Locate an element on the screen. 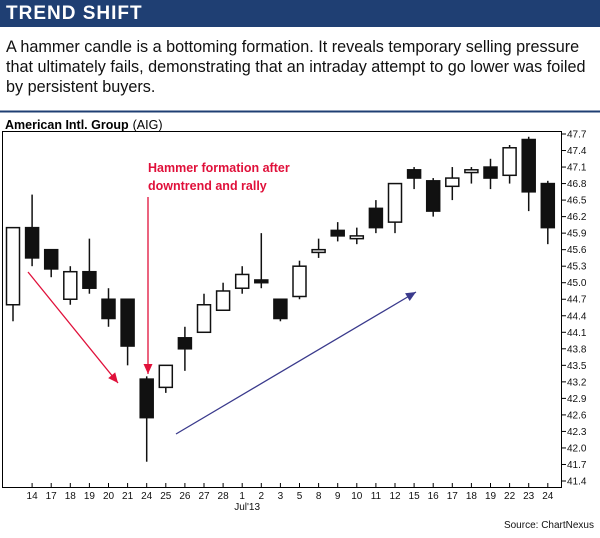 This screenshot has width=600, height=538. y-tick-label: 41.7 is located at coordinates (577, 465).